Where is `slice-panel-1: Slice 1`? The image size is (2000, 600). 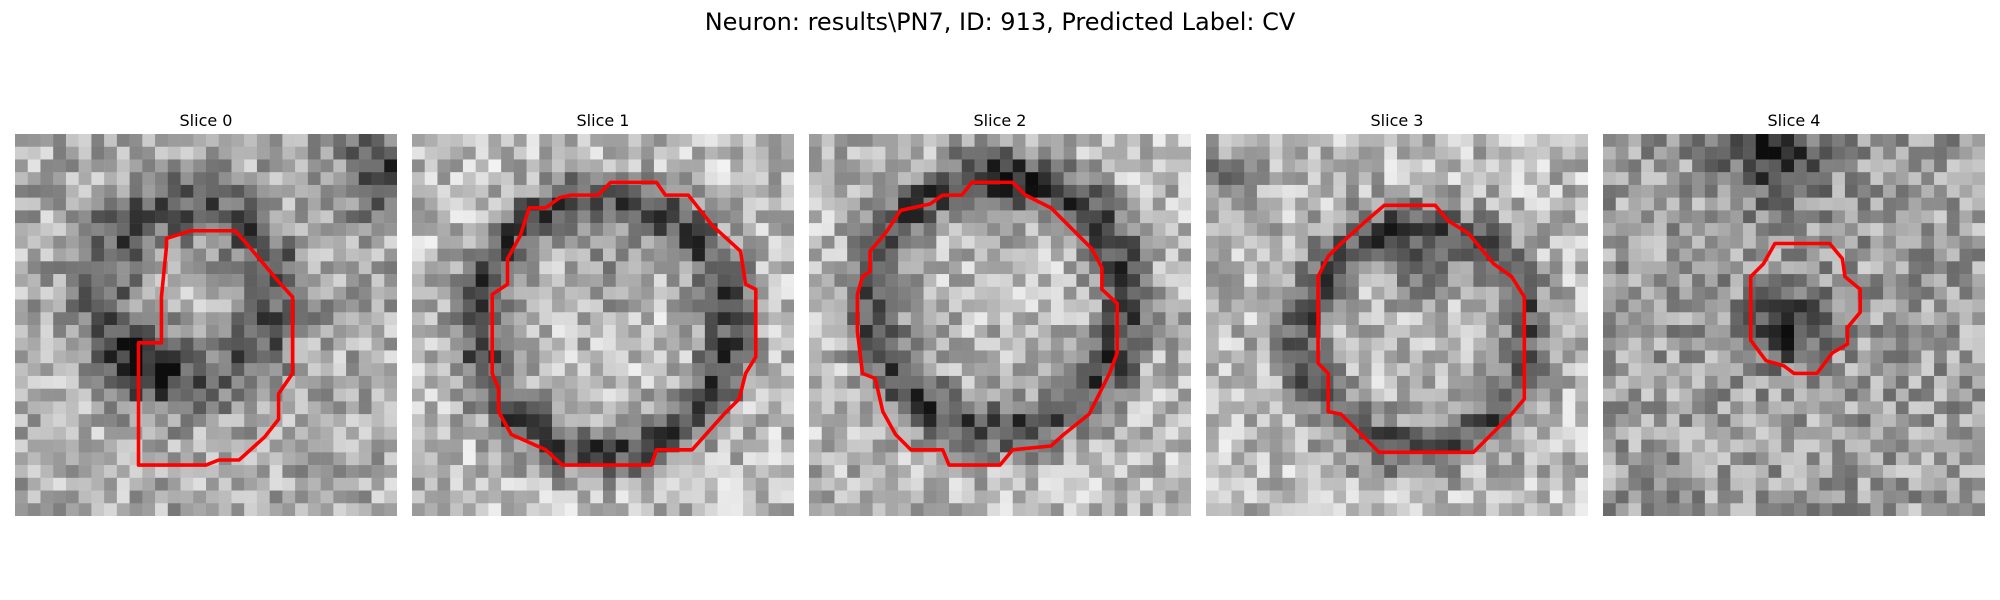 slice-panel-1: Slice 1 is located at coordinates (603, 312).